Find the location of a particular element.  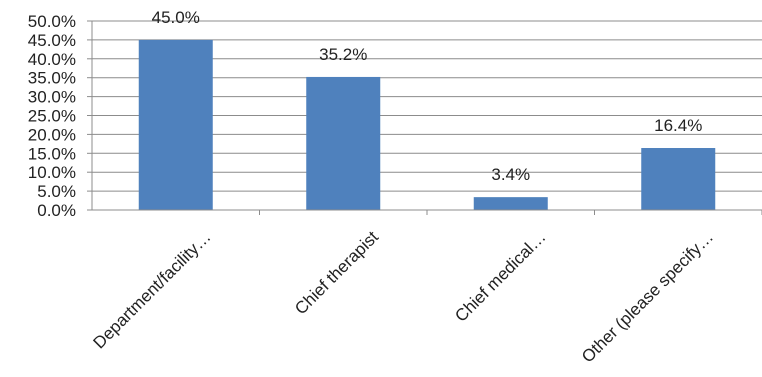

y-tick-label: 40.0% is located at coordinates (52, 59).